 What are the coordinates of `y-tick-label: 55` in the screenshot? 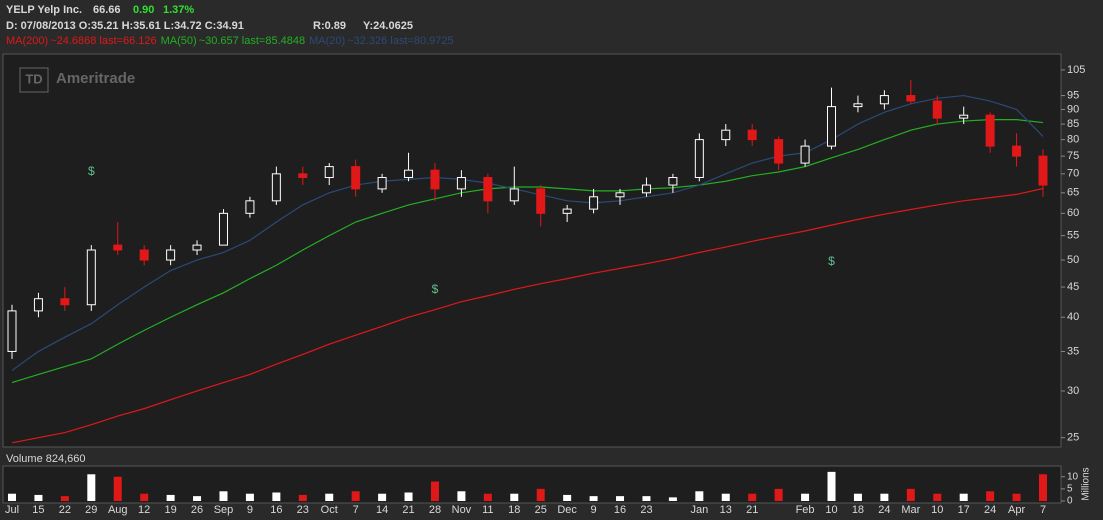 It's located at (1073, 236).